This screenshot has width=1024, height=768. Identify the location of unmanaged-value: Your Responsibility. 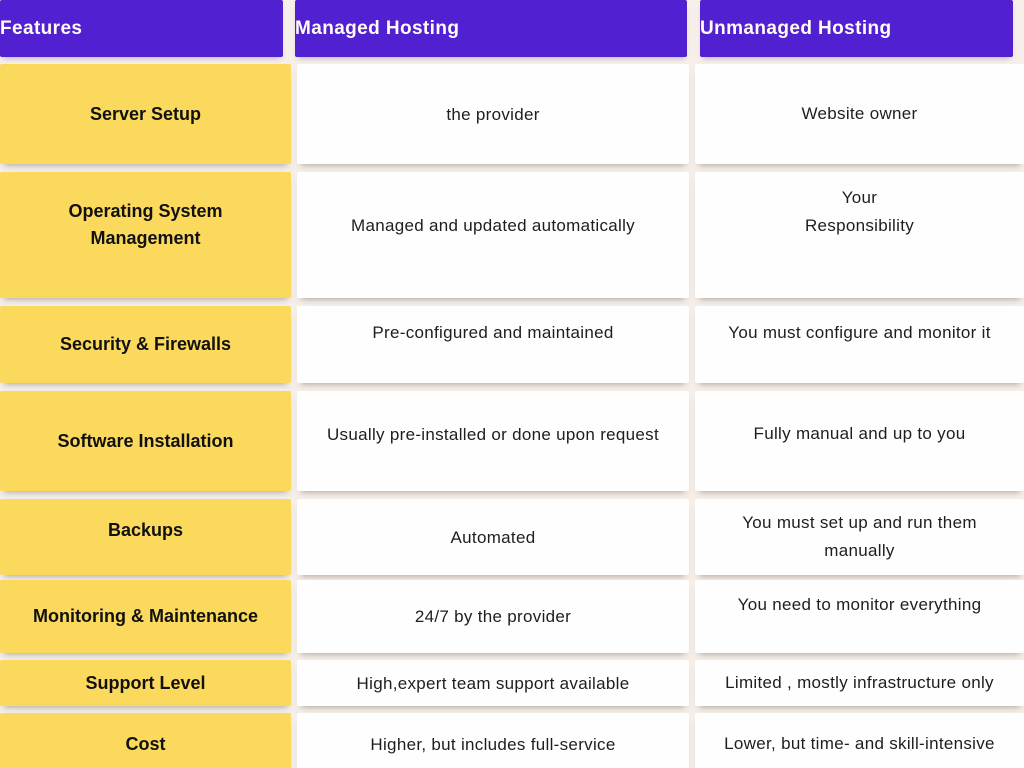
(859, 211).